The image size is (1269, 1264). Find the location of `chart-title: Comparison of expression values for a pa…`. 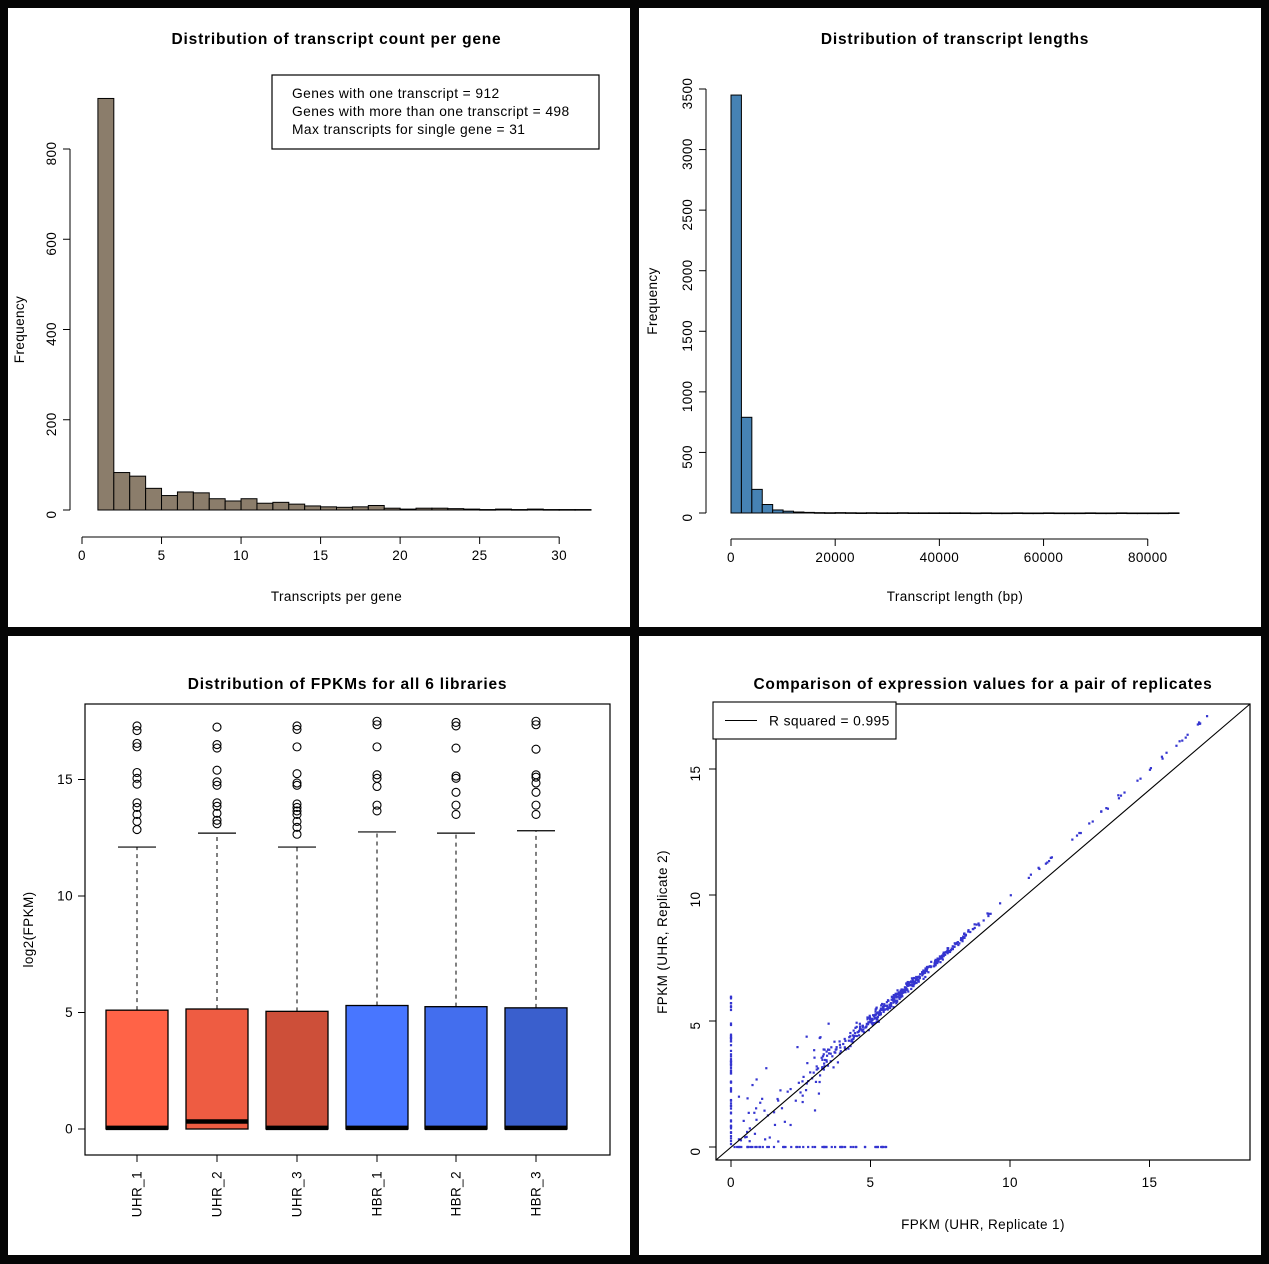

chart-title: Comparison of expression values for a pa… is located at coordinates (982, 684).